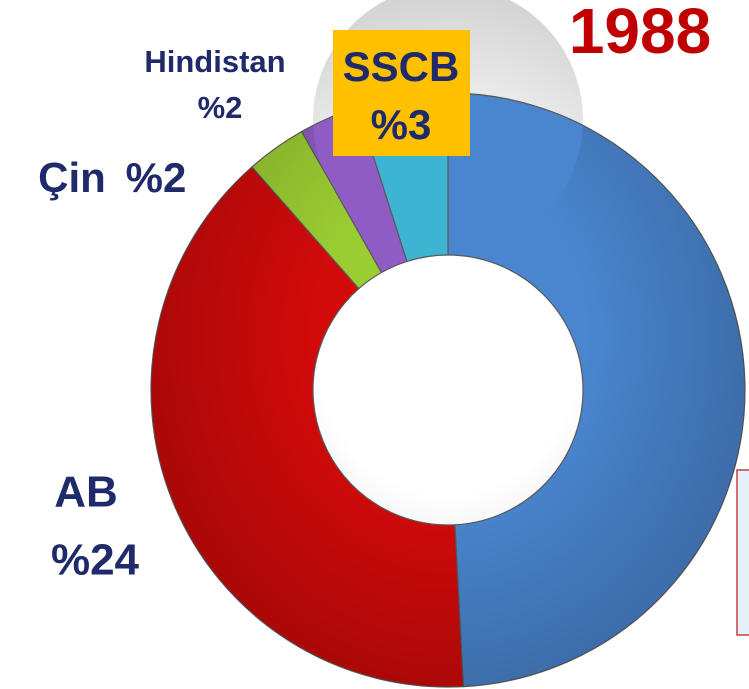  What do you see at coordinates (640, 33) in the screenshot?
I see `chart-title: 1988` at bounding box center [640, 33].